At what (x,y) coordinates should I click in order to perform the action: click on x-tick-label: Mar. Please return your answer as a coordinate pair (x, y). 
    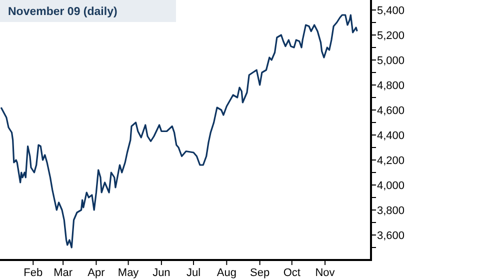
    Looking at the image, I should click on (63, 273).